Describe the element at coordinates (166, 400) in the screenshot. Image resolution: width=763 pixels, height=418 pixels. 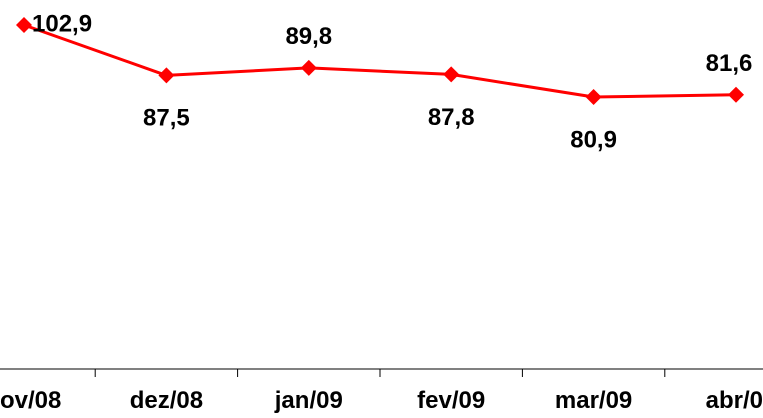
I see `x-tick-label: dez/08` at that location.